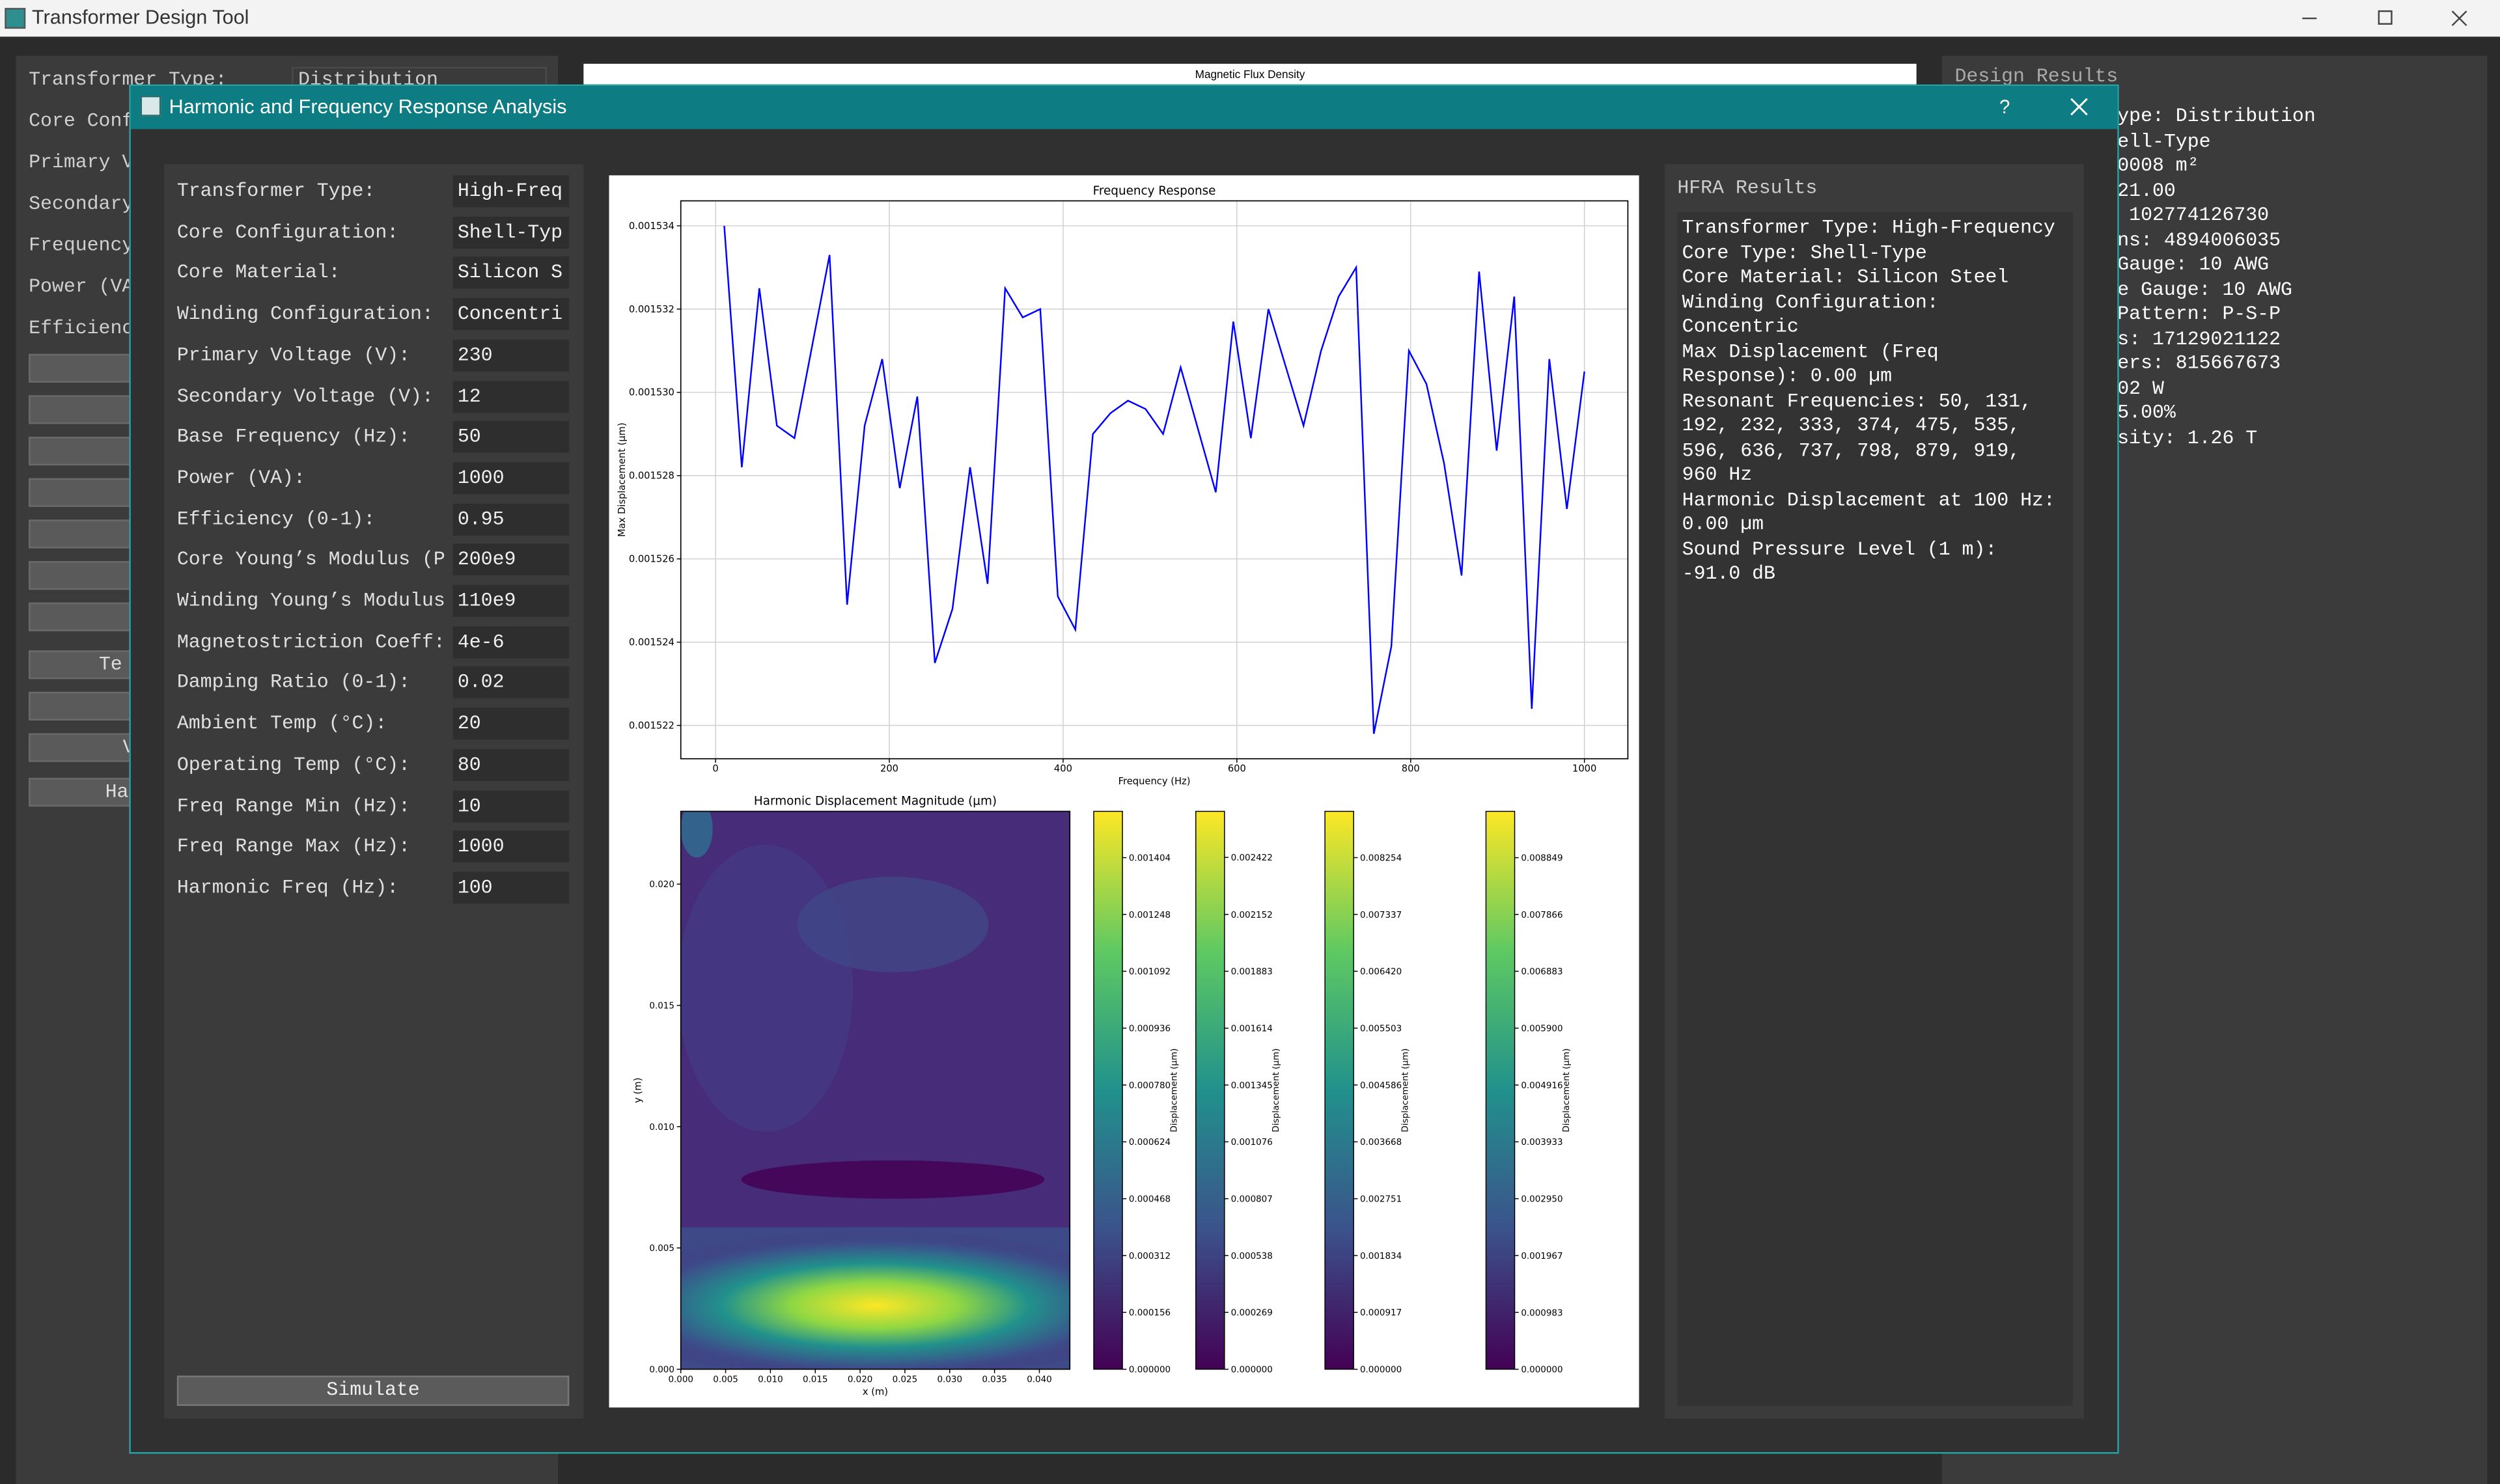 The width and height of the screenshot is (2500, 1484). I want to click on y-tick-label: 0.015, so click(661, 1006).